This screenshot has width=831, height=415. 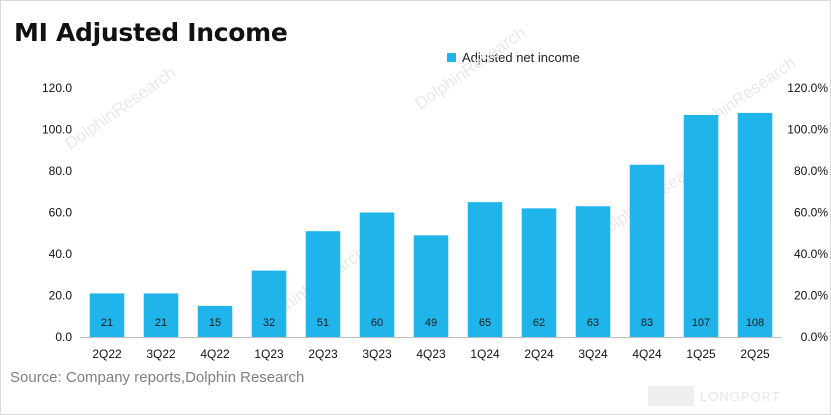 What do you see at coordinates (521, 57) in the screenshot?
I see `legend-label: Adjusted net income` at bounding box center [521, 57].